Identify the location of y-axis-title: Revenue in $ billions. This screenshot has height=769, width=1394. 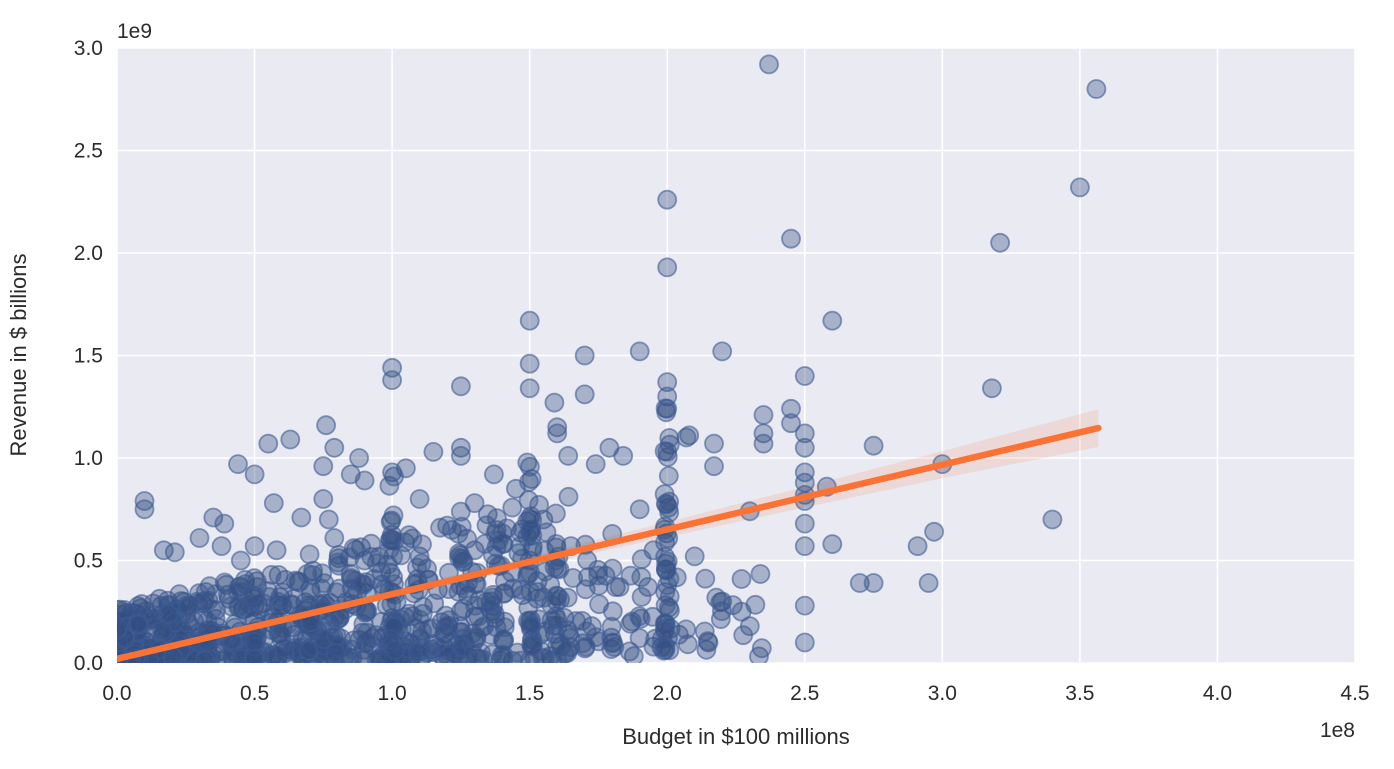
(18, 354).